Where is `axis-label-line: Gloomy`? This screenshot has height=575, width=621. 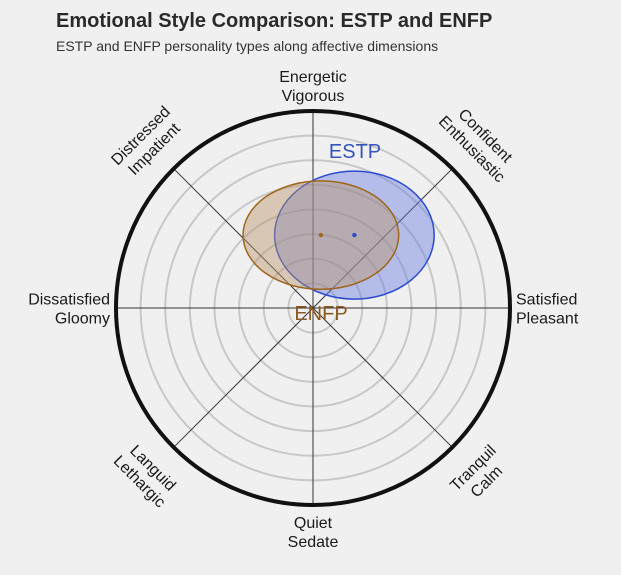 axis-label-line: Gloomy is located at coordinates (82, 319).